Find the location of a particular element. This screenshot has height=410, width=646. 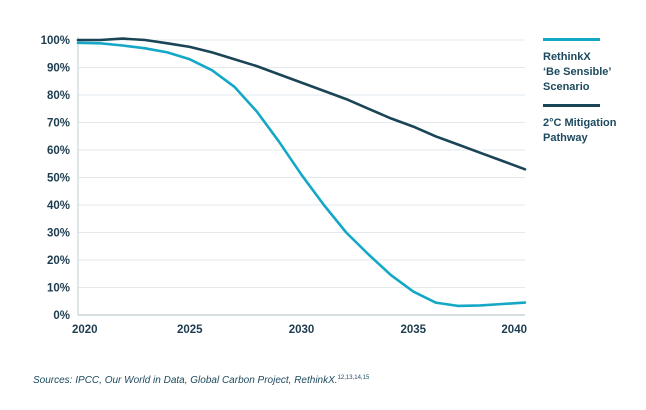

x-tick-label: 2030 is located at coordinates (302, 330).